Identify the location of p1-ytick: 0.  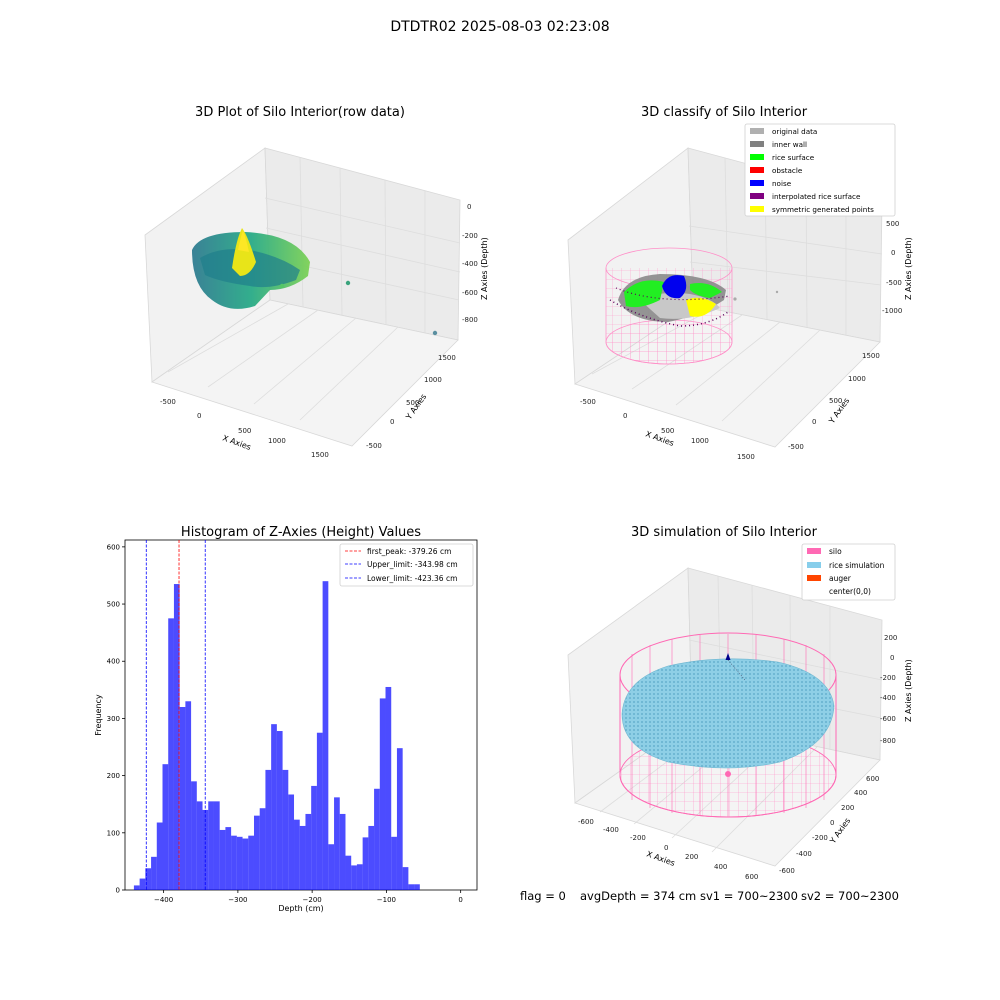
(392, 422).